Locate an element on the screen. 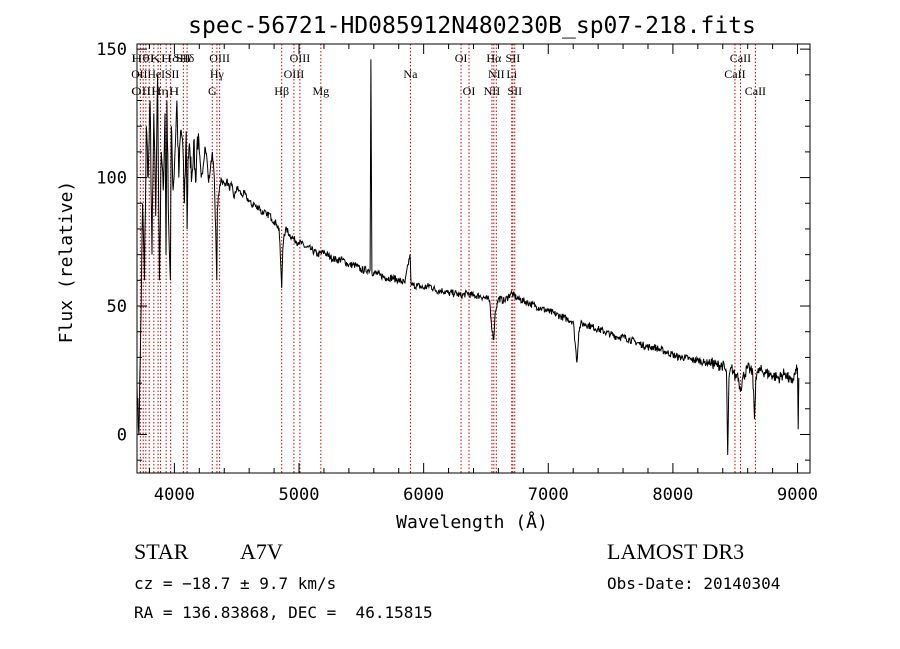 Image resolution: width=900 pixels, height=649 pixels. x-axis-label: Wavelength (Å) is located at coordinates (472, 522).